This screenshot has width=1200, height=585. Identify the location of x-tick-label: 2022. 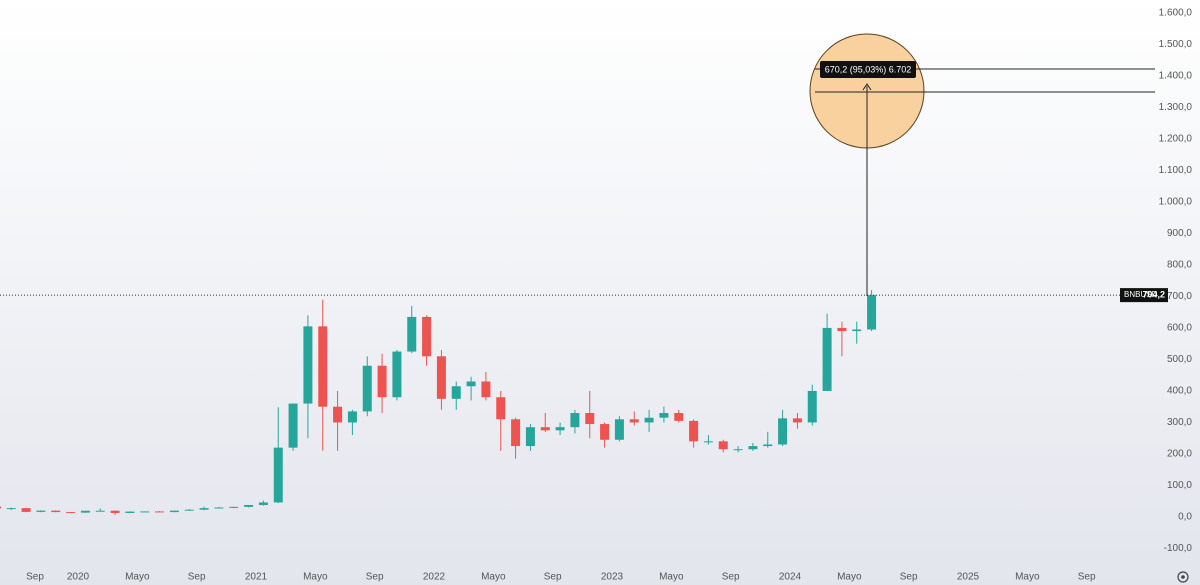
(434, 577).